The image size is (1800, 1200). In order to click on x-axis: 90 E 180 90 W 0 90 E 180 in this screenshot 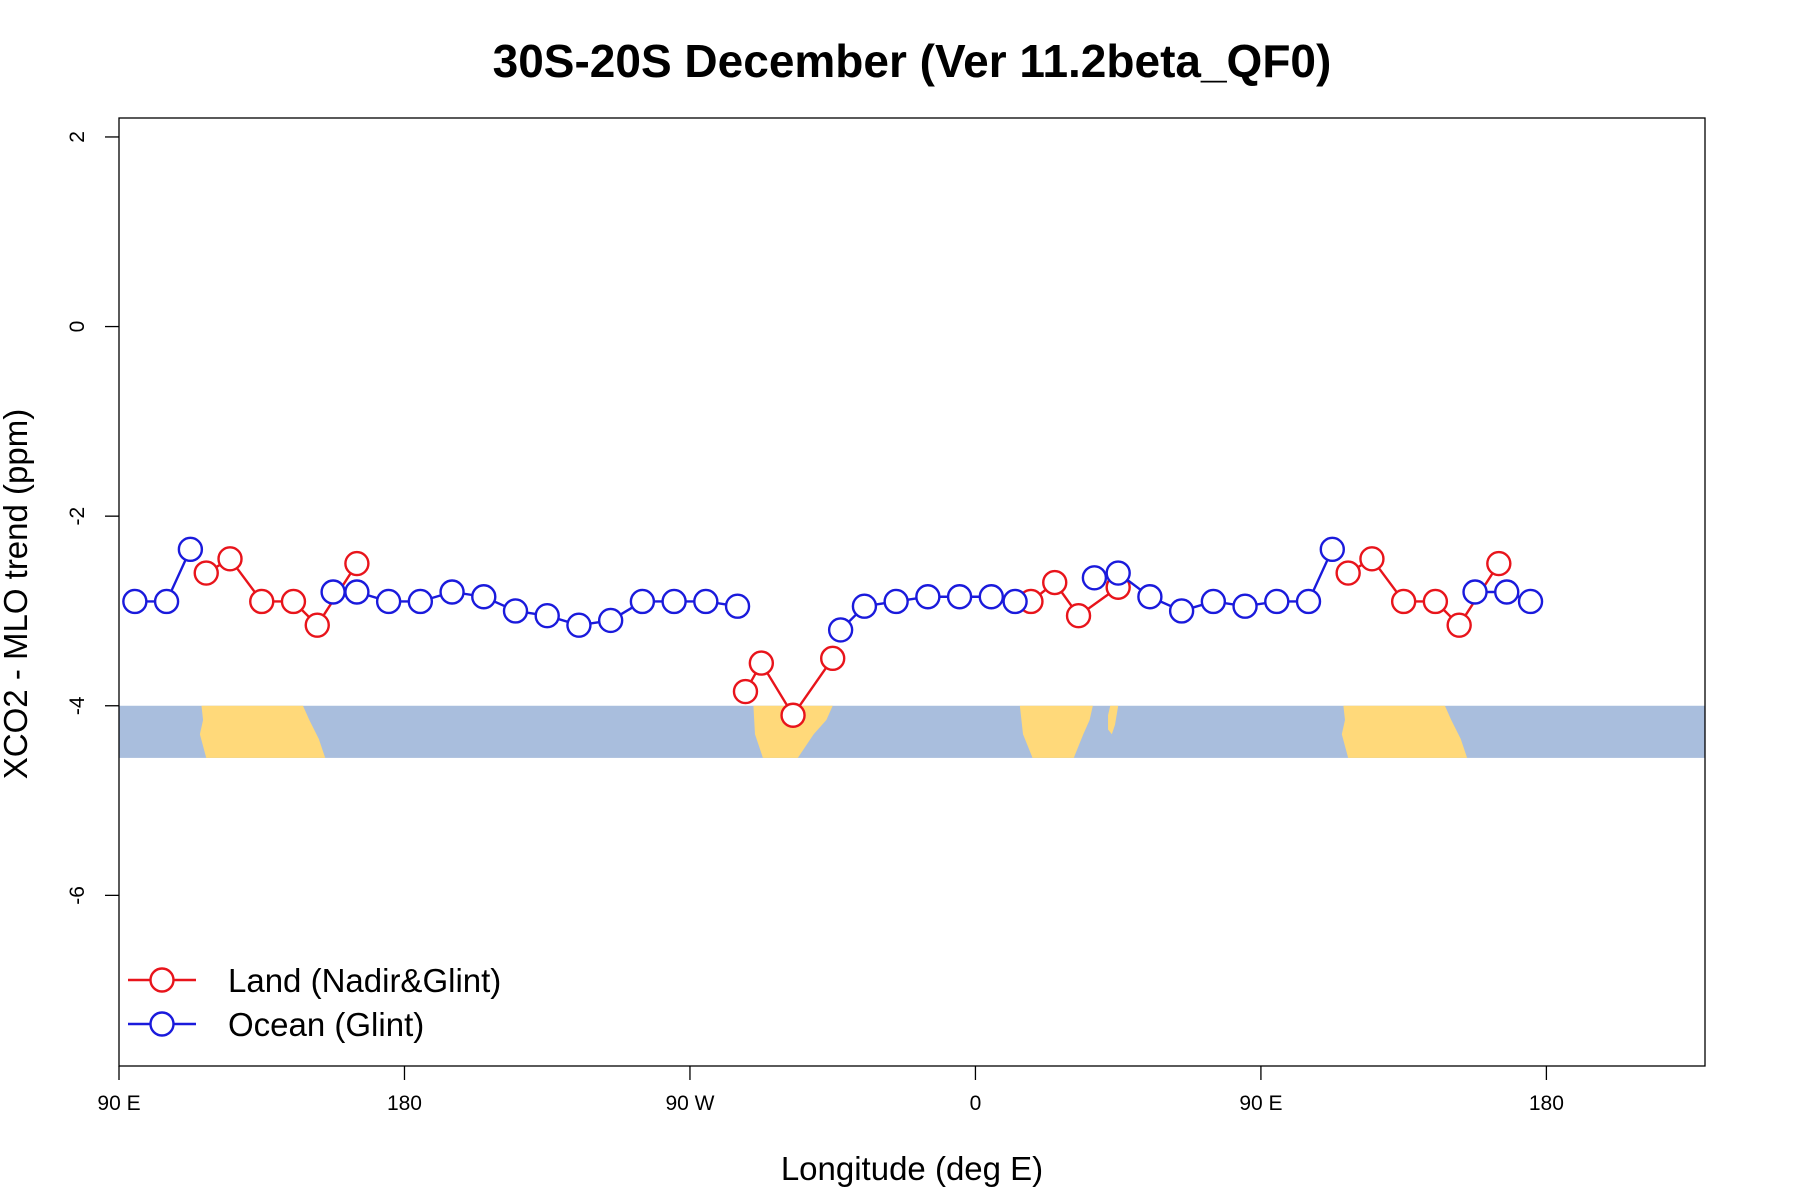, I will do `click(830, 1090)`.